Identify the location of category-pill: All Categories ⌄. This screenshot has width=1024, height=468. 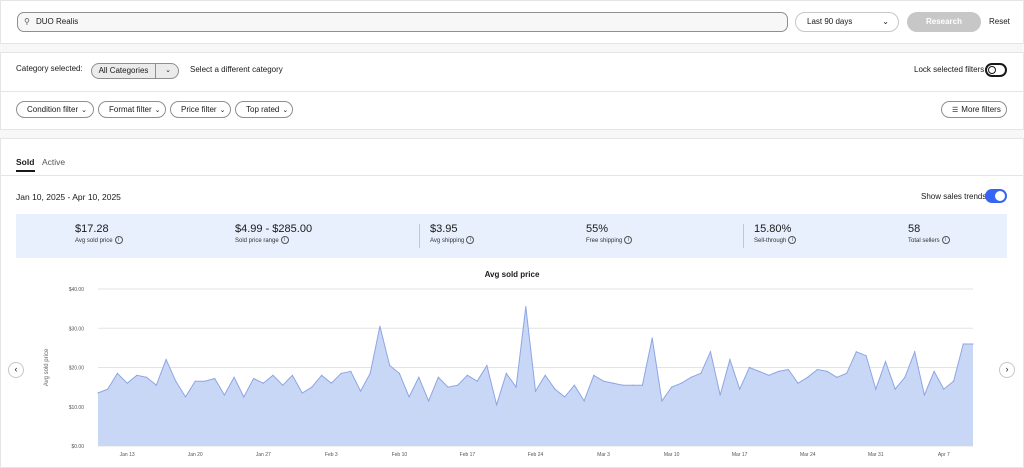
(135, 71).